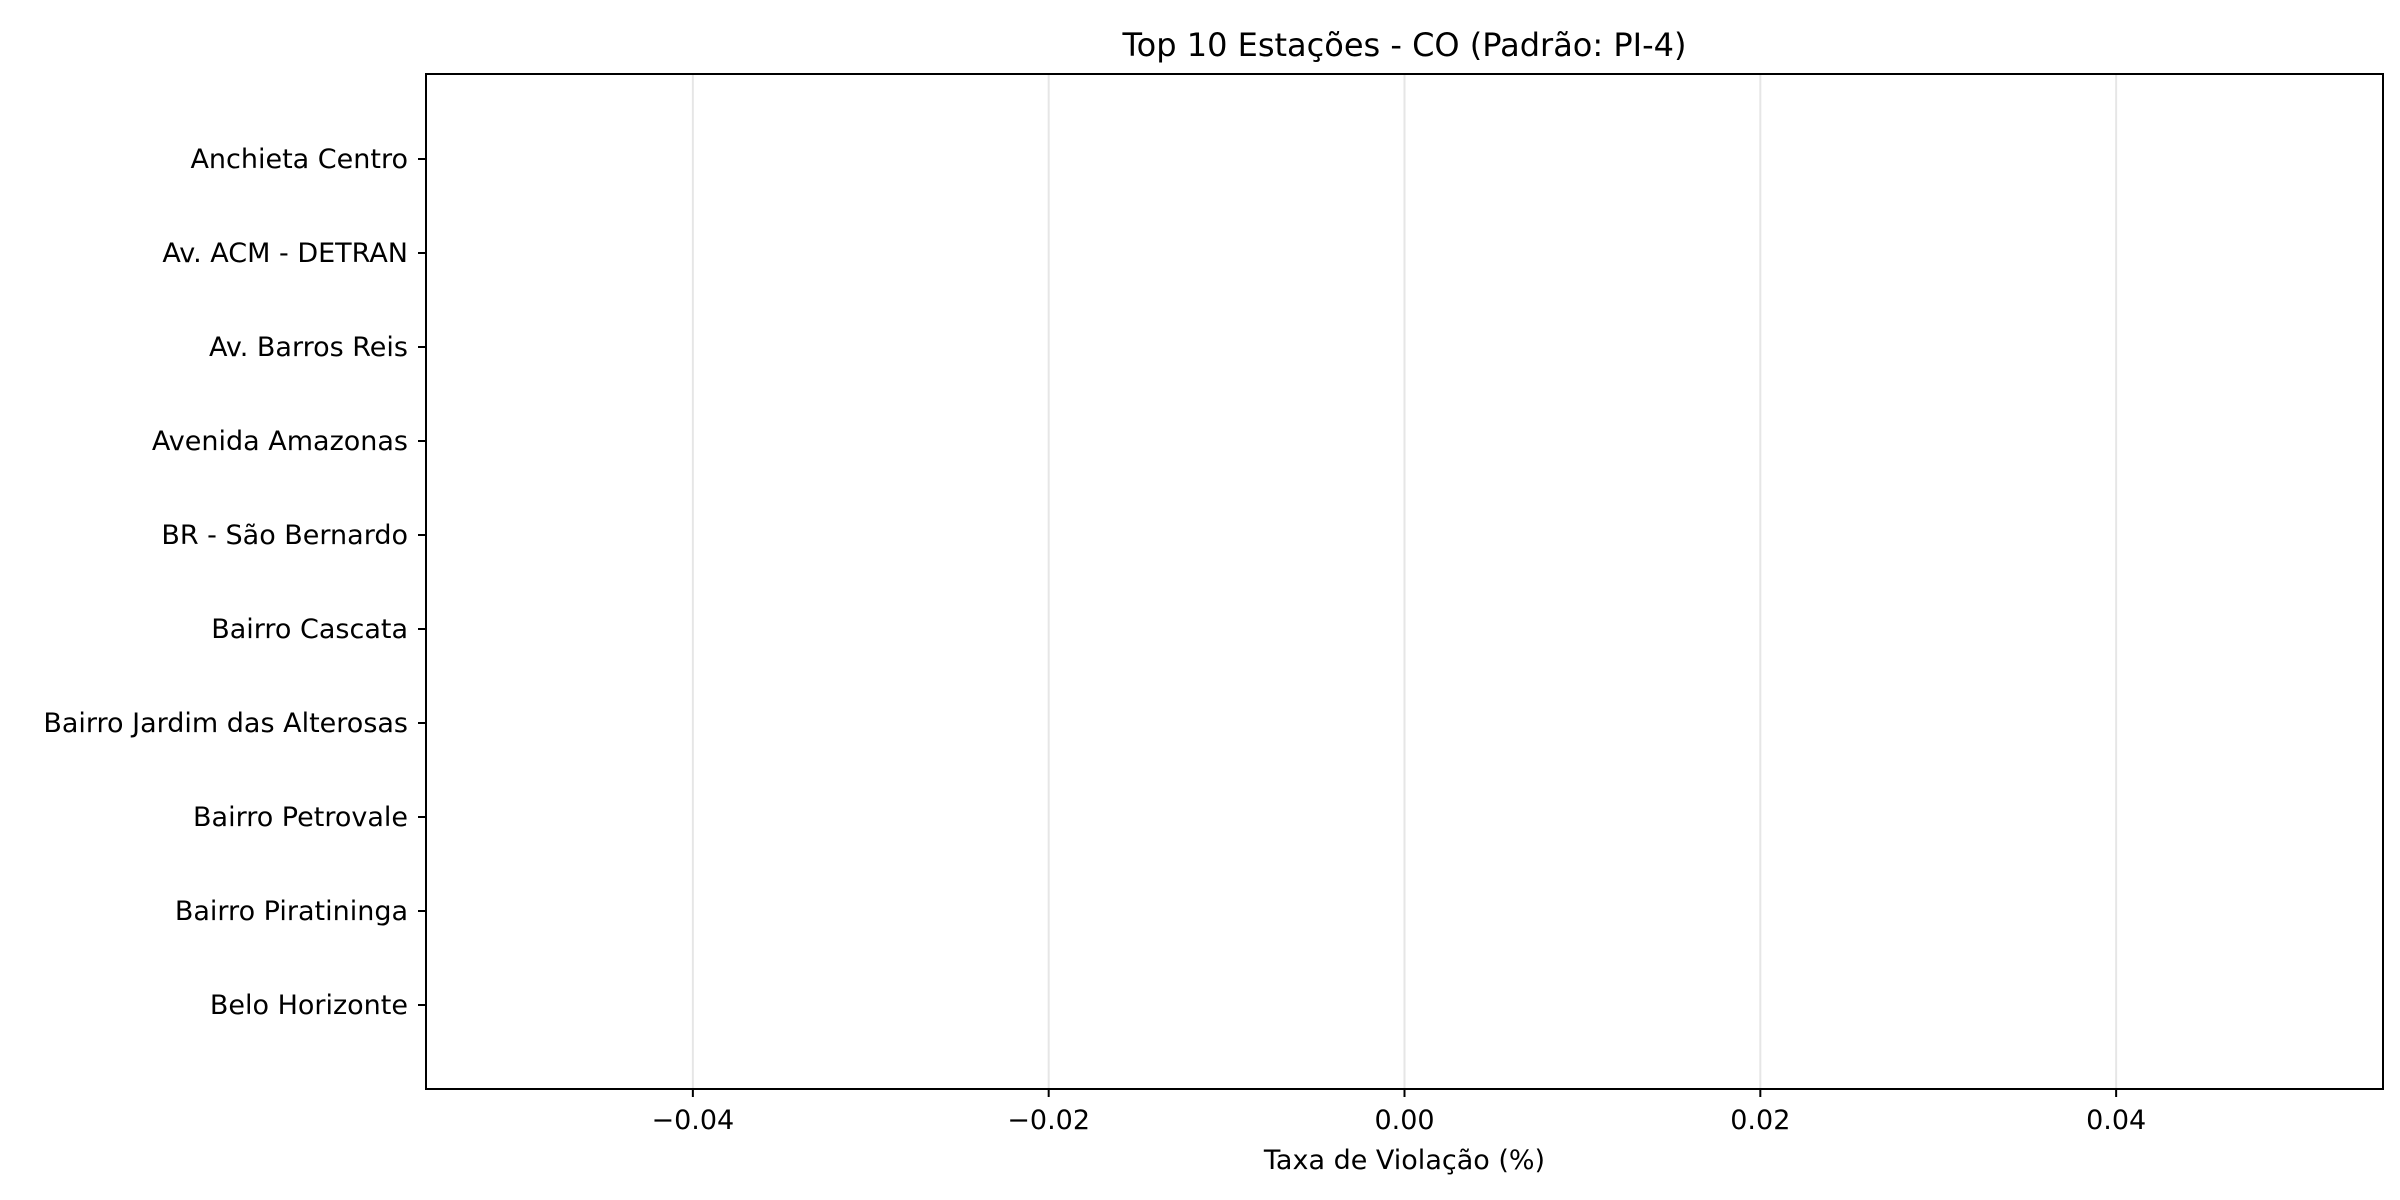 This screenshot has height=1200, width=2400. Describe the element at coordinates (2116, 1120) in the screenshot. I see `x-tick-label: 0.04` at that location.